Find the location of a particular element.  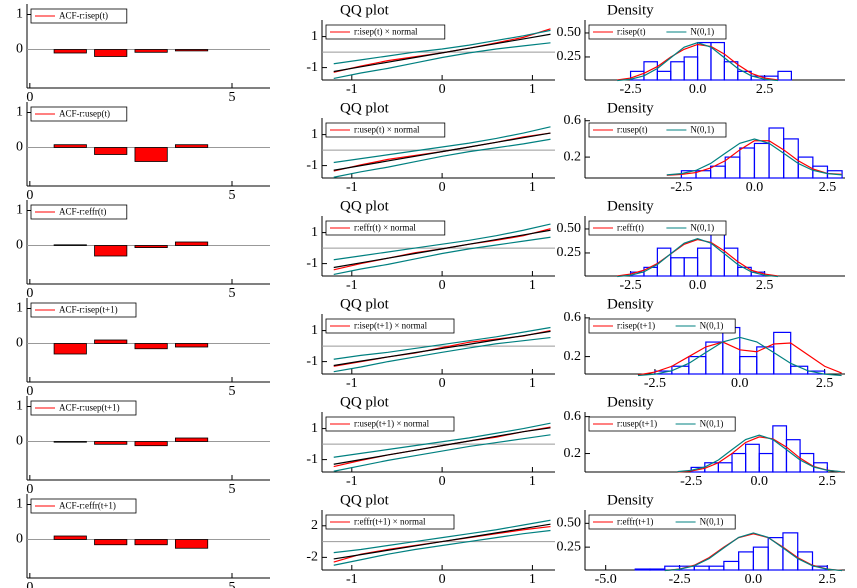

legend-label: ACF-r:effr(t) is located at coordinates (82, 212).